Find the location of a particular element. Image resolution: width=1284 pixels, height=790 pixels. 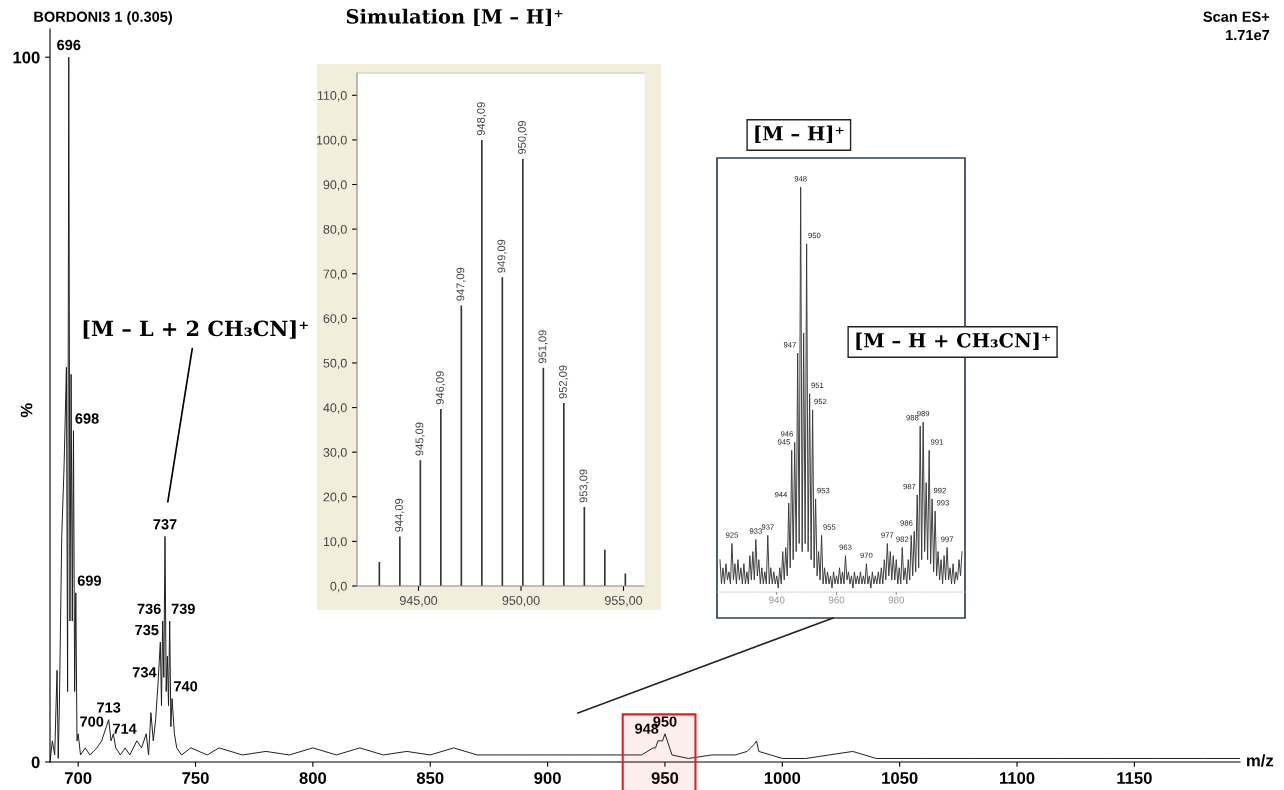

x-tick-label: 960 is located at coordinates (836, 600).